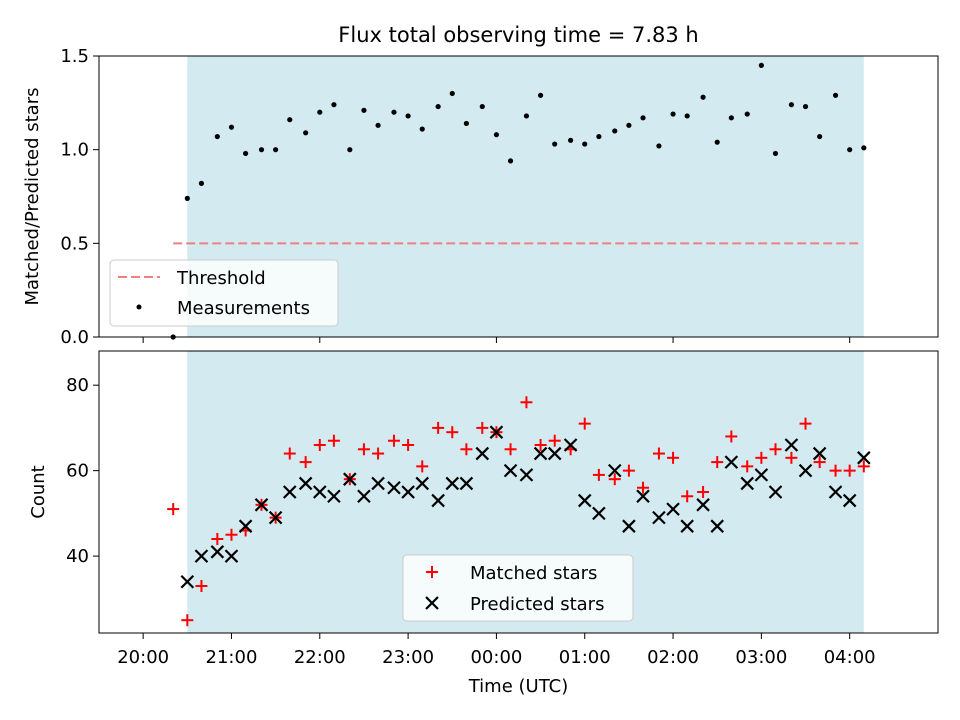 This screenshot has width=960, height=720. I want to click on y-tick-label: 0.5, so click(74, 243).